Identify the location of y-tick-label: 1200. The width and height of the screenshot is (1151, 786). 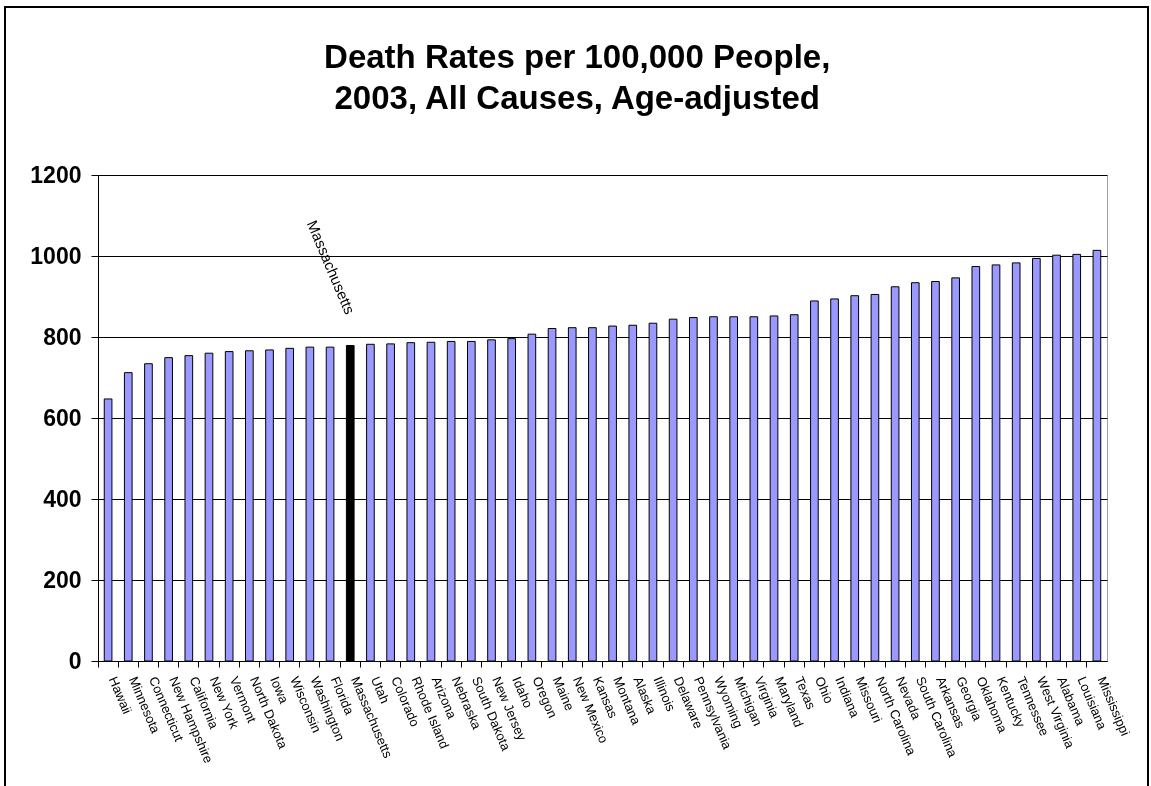
(56, 174).